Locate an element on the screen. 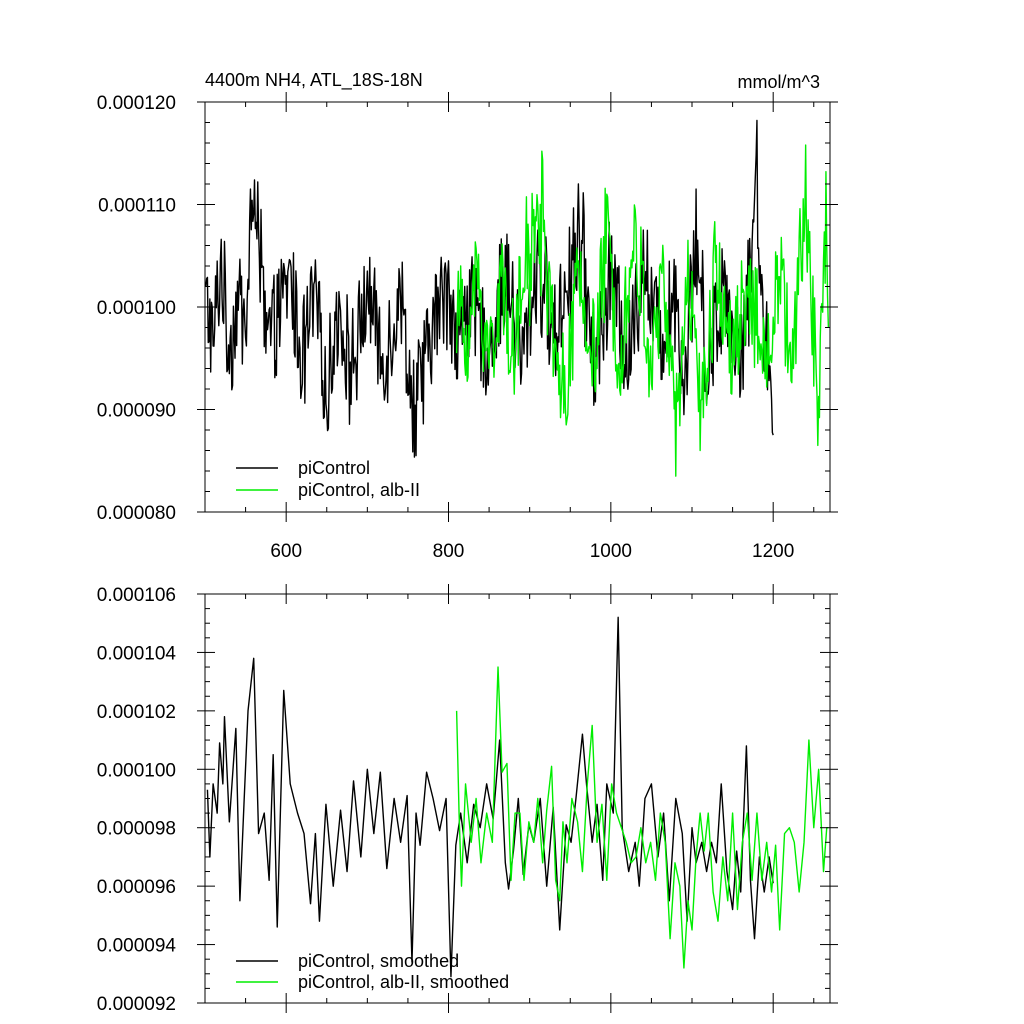  chart-title-units: mmol/m^3 is located at coordinates (779, 82).